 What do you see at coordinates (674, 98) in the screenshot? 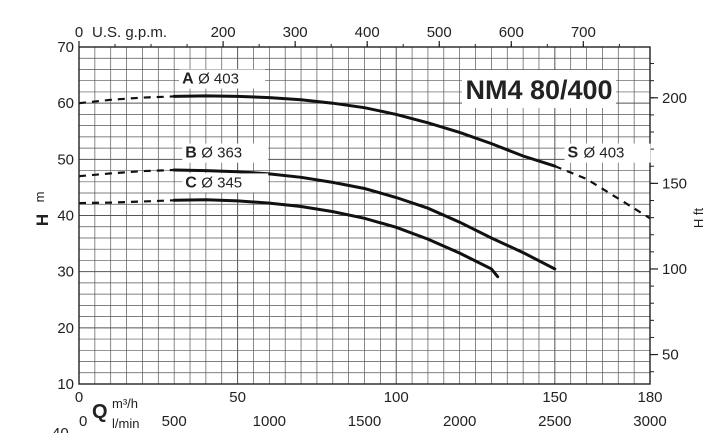
I see `y-right-tick-label: 200` at bounding box center [674, 98].